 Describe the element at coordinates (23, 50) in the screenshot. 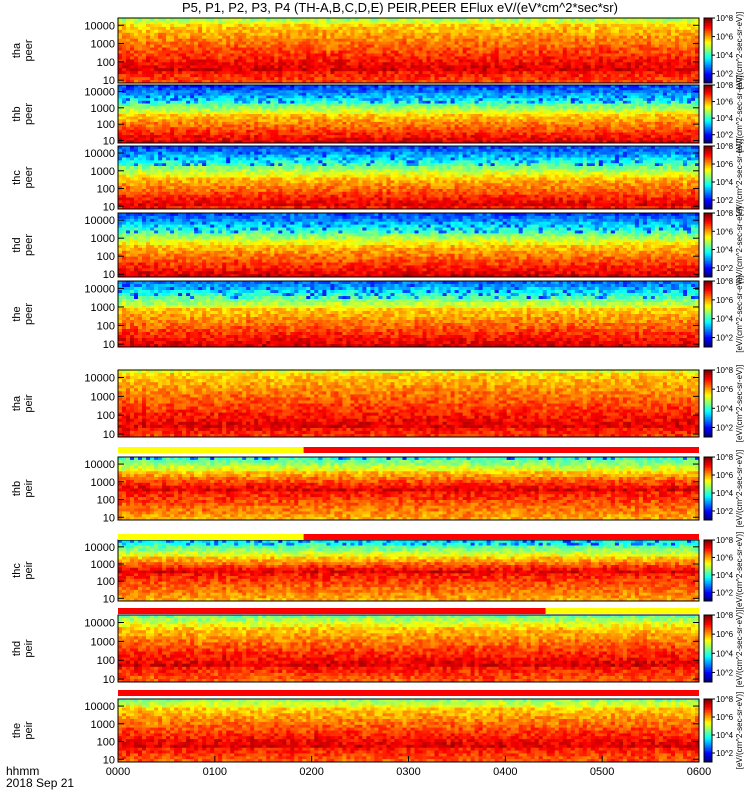

I see `panel-ylabel: thapeer` at that location.